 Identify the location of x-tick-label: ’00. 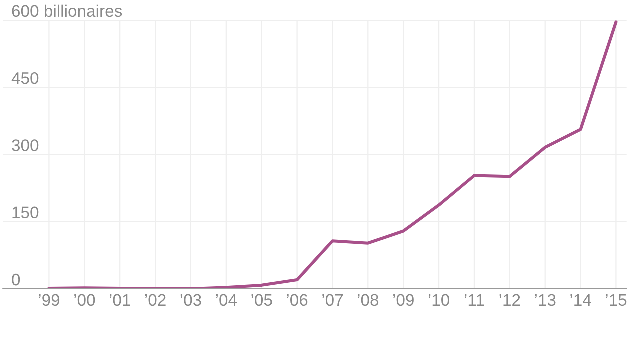
(85, 300).